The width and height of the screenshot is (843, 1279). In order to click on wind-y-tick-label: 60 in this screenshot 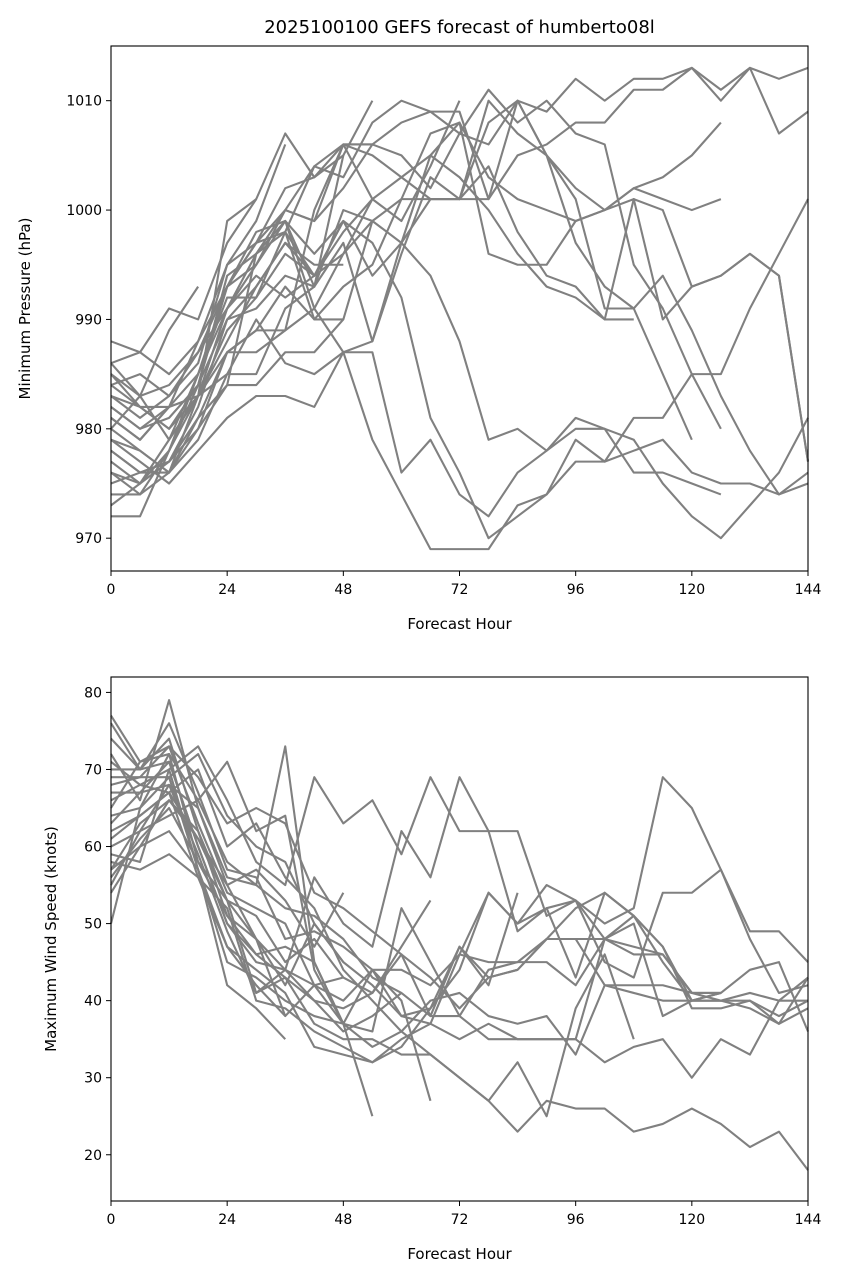, I will do `click(93, 848)`.